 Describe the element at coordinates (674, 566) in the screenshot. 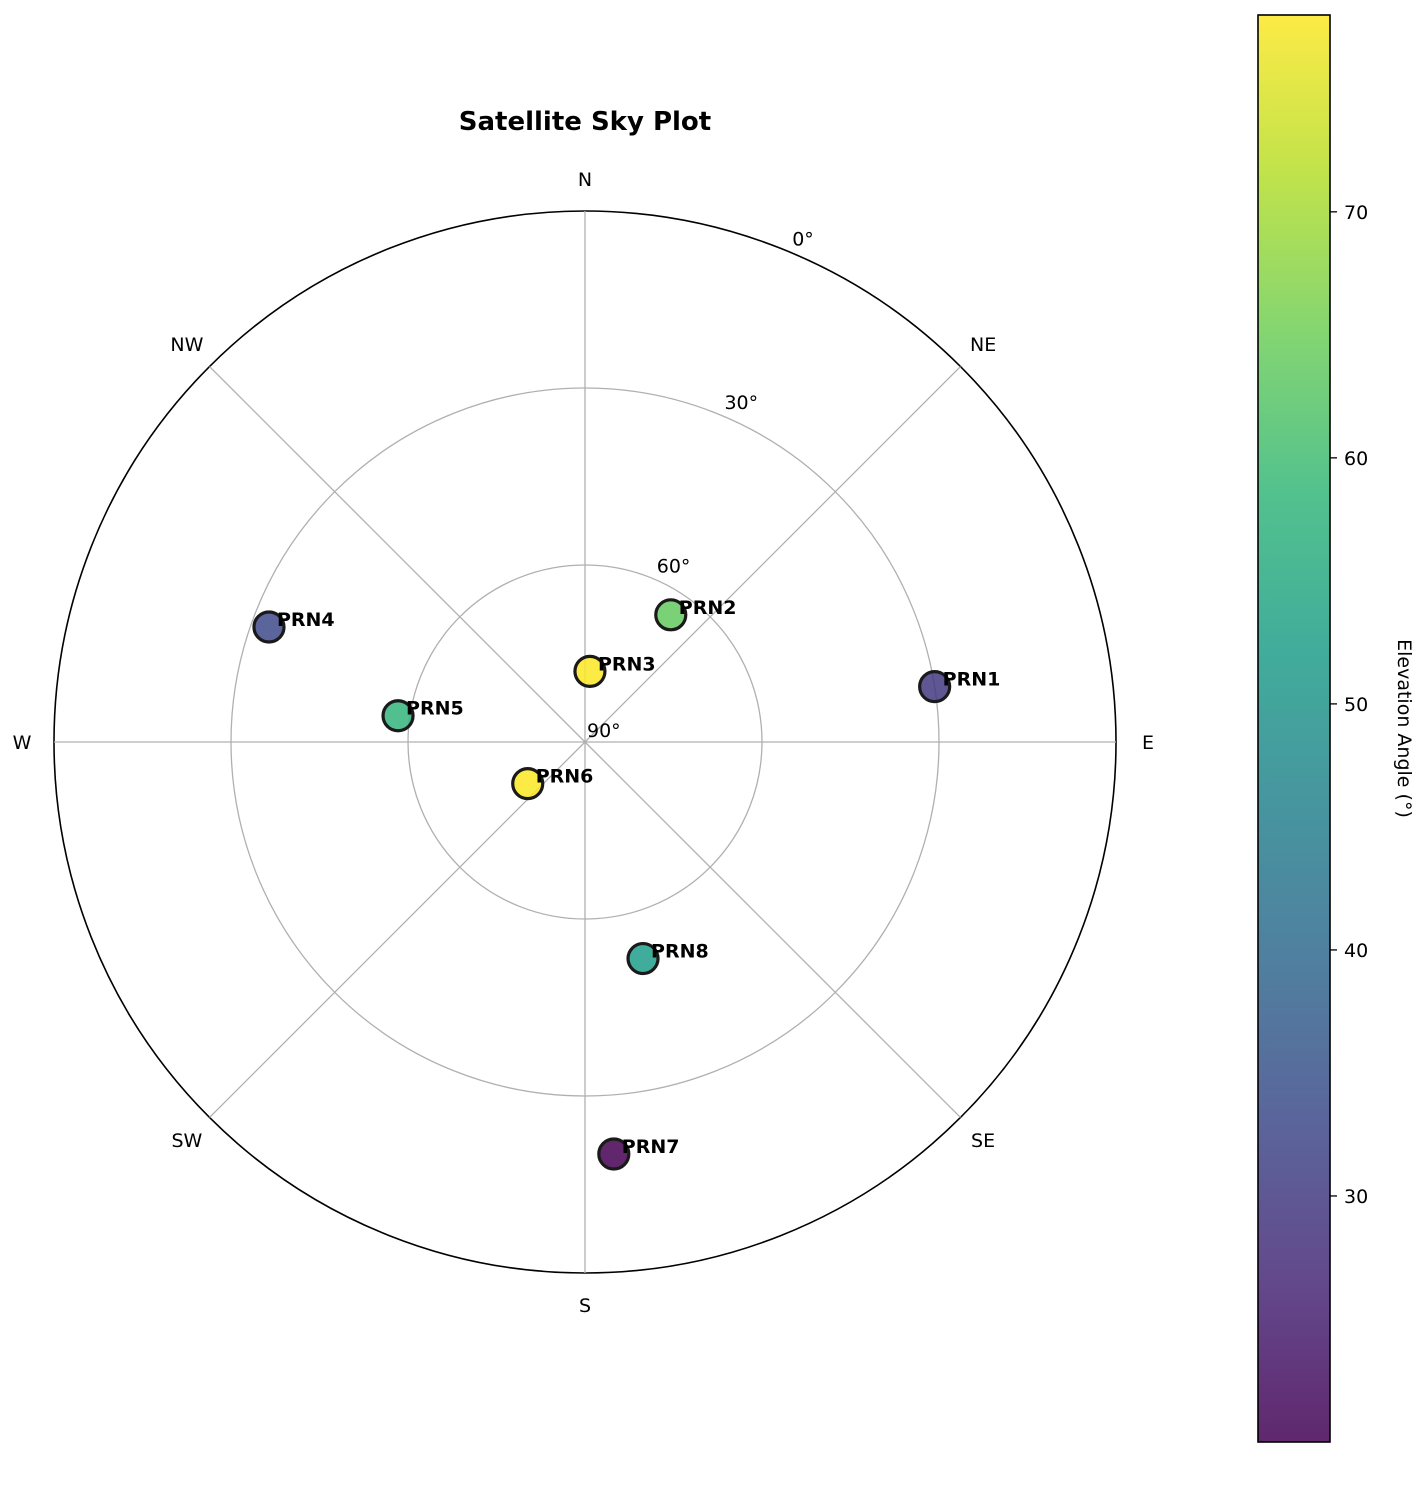

I see `elevation-label-60: 60°` at that location.